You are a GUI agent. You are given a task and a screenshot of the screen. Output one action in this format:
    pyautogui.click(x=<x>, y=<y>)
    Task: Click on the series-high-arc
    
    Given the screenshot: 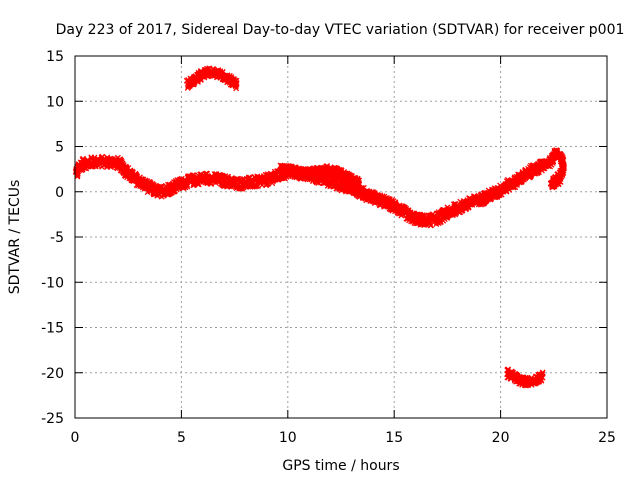 What is the action you would take?
    pyautogui.click(x=211, y=78)
    